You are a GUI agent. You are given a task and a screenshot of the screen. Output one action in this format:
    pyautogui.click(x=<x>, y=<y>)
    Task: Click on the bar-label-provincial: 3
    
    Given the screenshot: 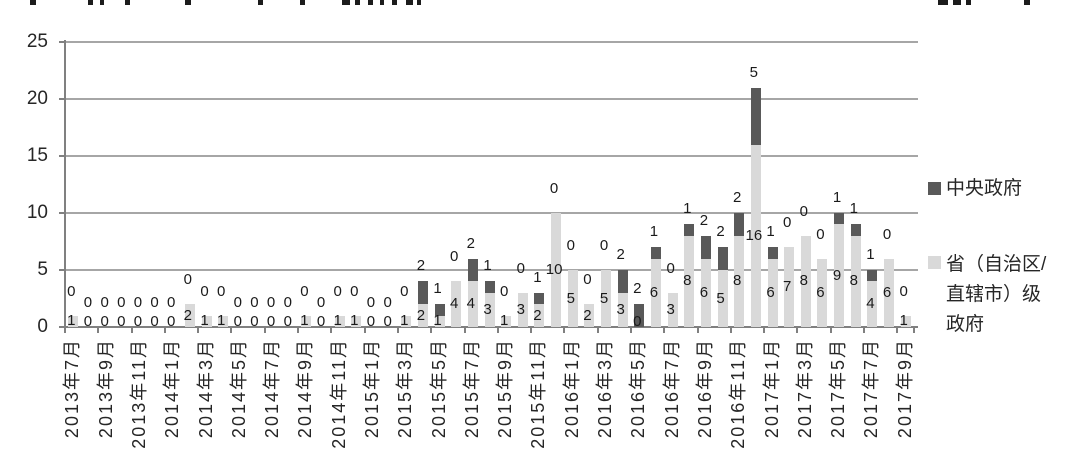 What is the action you would take?
    pyautogui.click(x=520, y=309)
    